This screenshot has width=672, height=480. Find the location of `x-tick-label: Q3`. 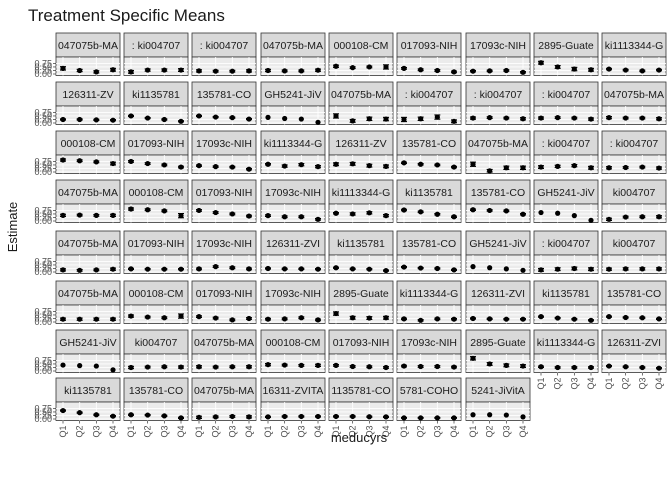

x-tick-label: Q3 is located at coordinates (369, 432).